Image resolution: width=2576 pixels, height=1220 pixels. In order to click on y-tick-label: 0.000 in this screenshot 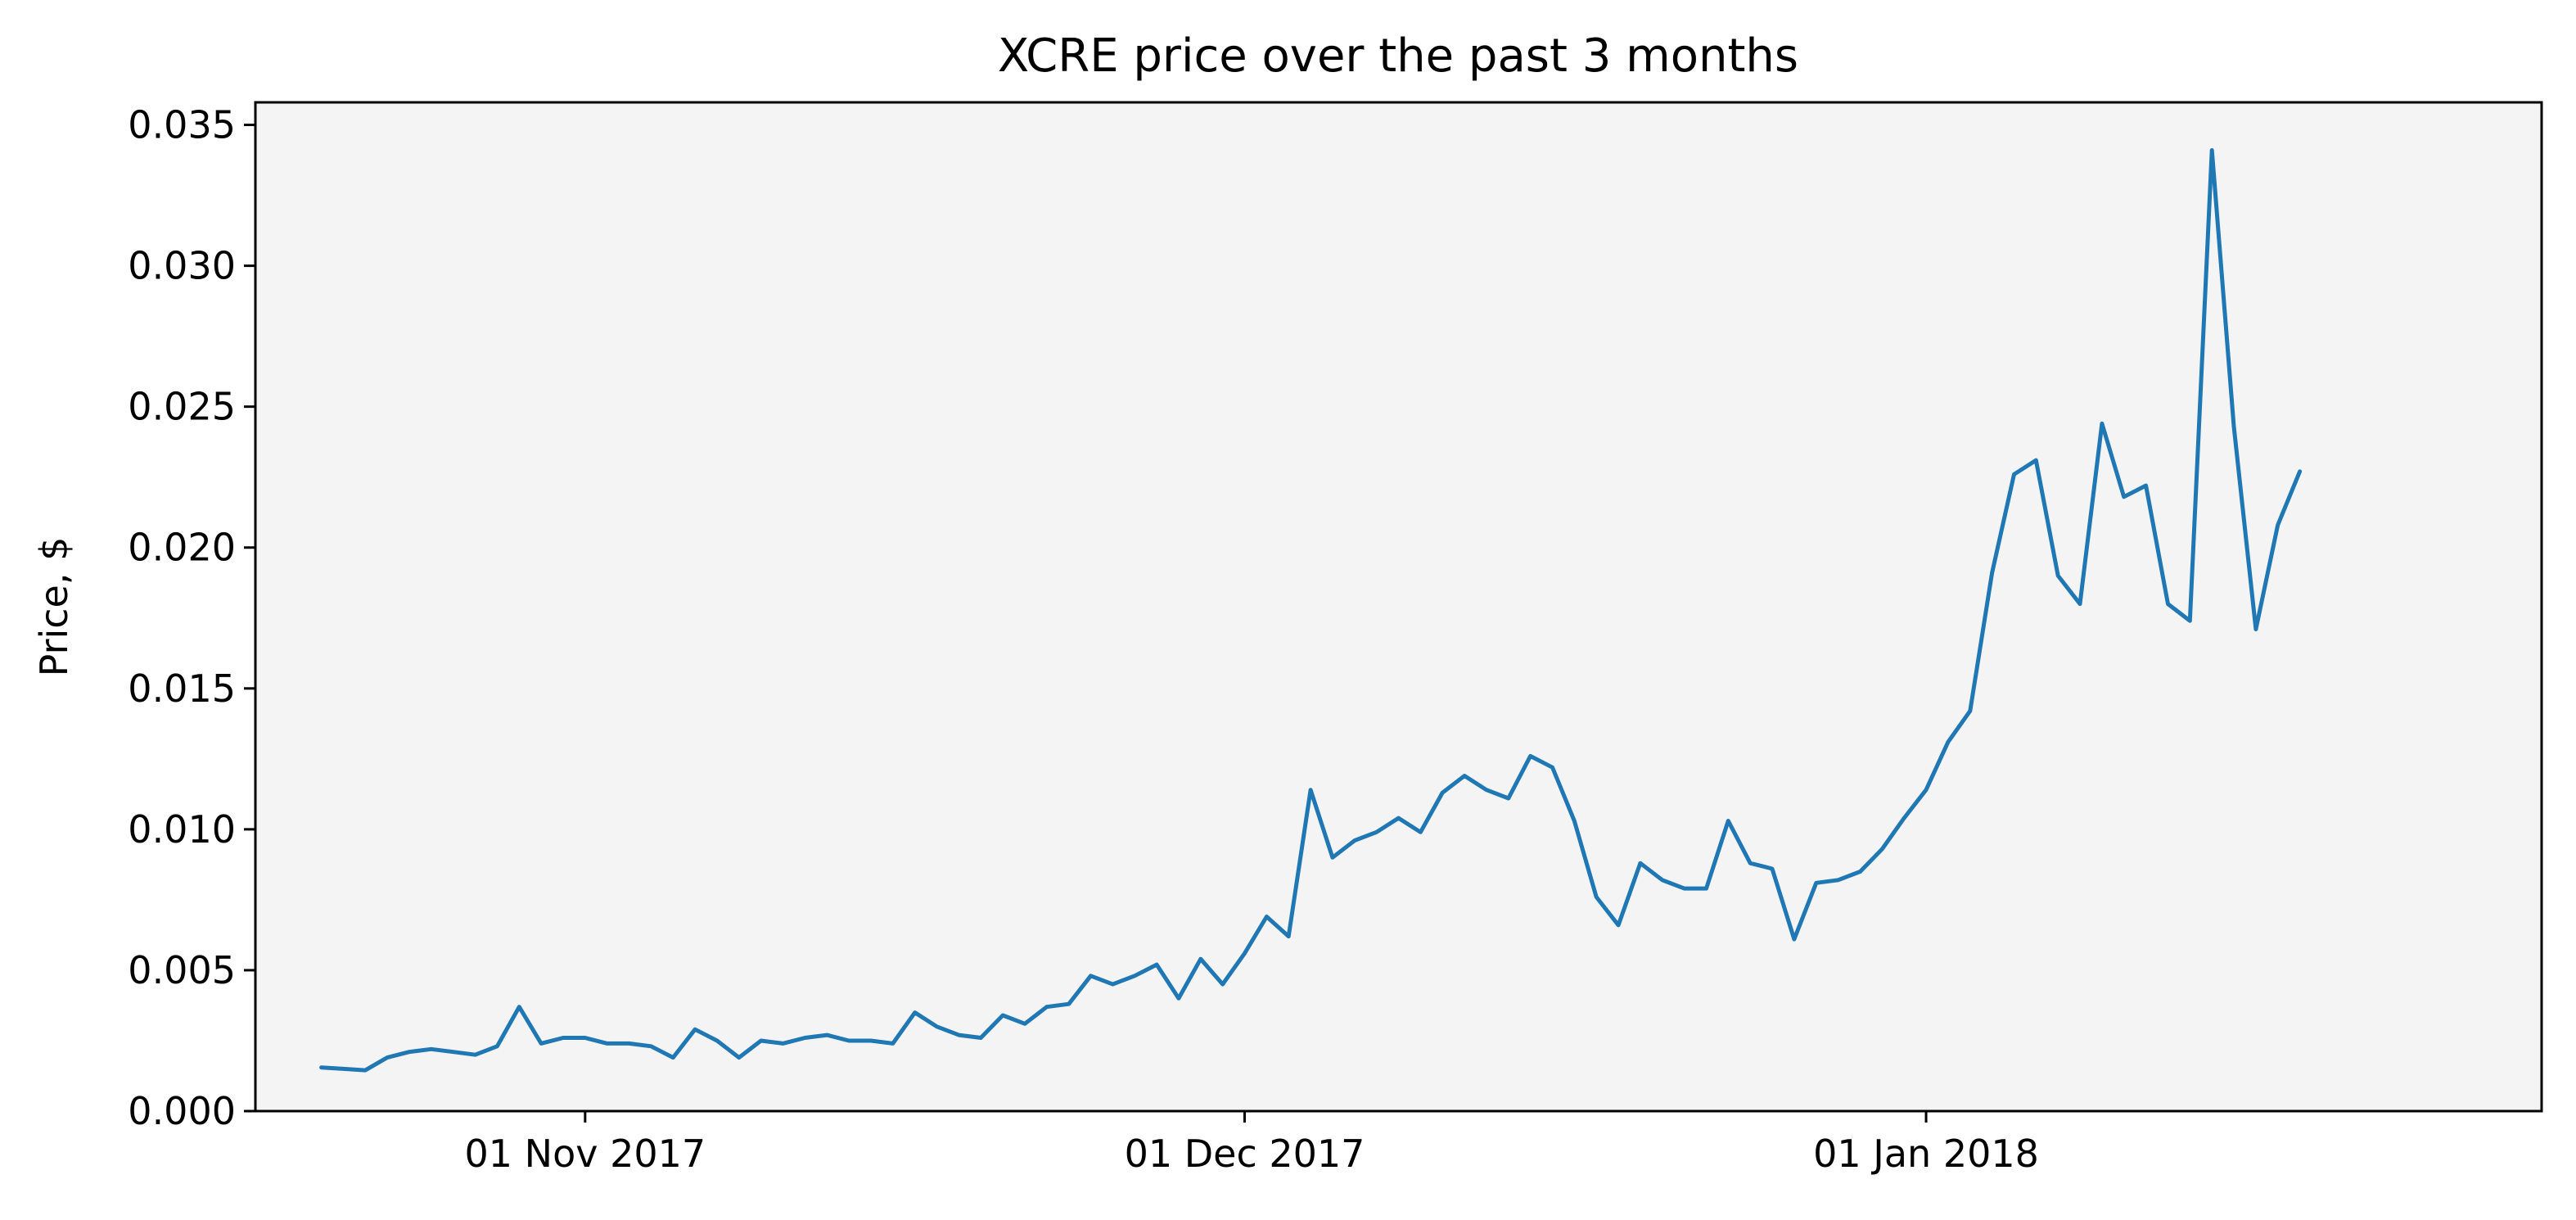, I will do `click(182, 1111)`.